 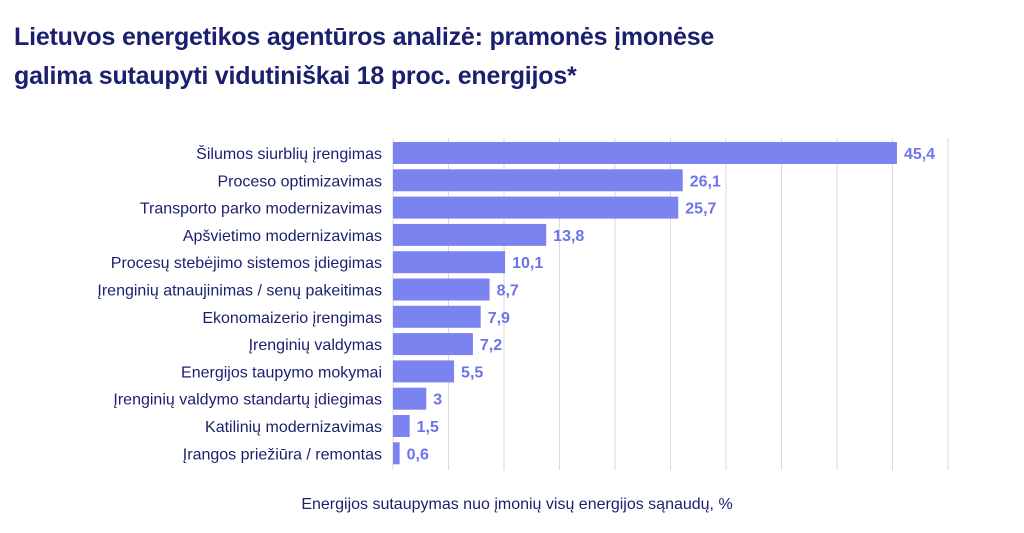 I want to click on value-label: 25,7, so click(x=700, y=209).